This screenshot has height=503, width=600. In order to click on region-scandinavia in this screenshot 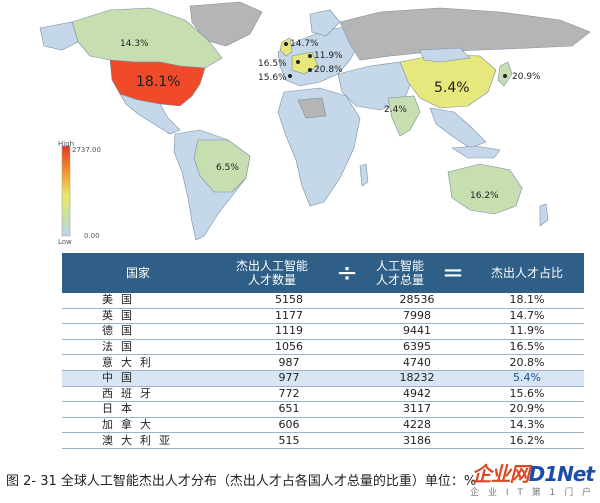, I will do `click(325, 23)`.